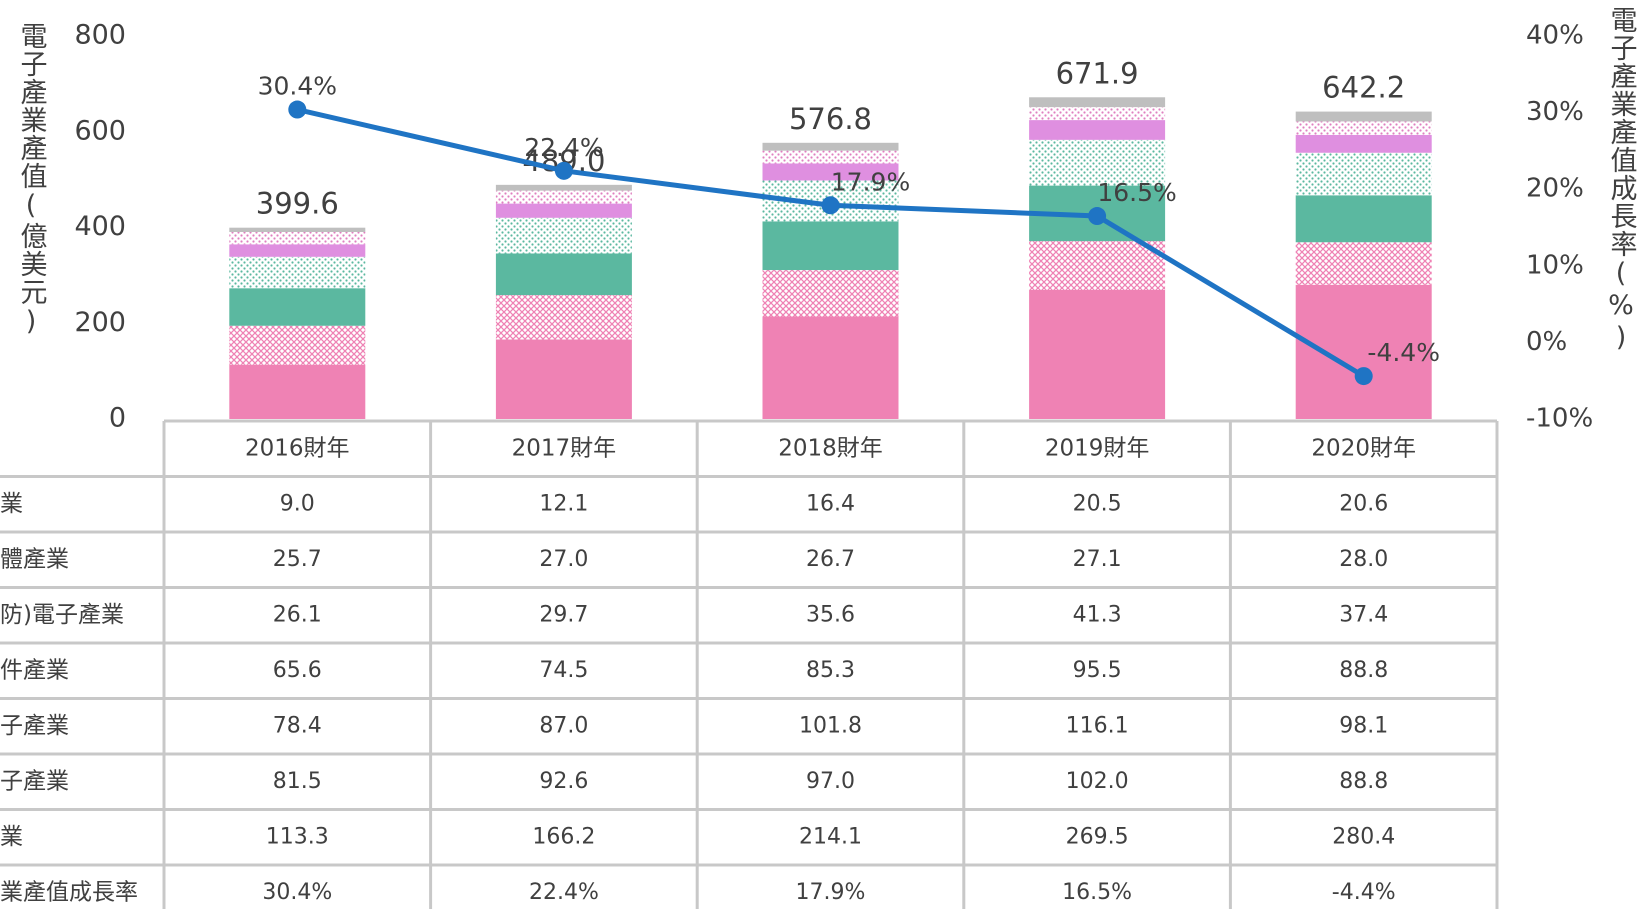  Describe the element at coordinates (1097, 836) in the screenshot. I see `table-cell: 269.5` at that location.